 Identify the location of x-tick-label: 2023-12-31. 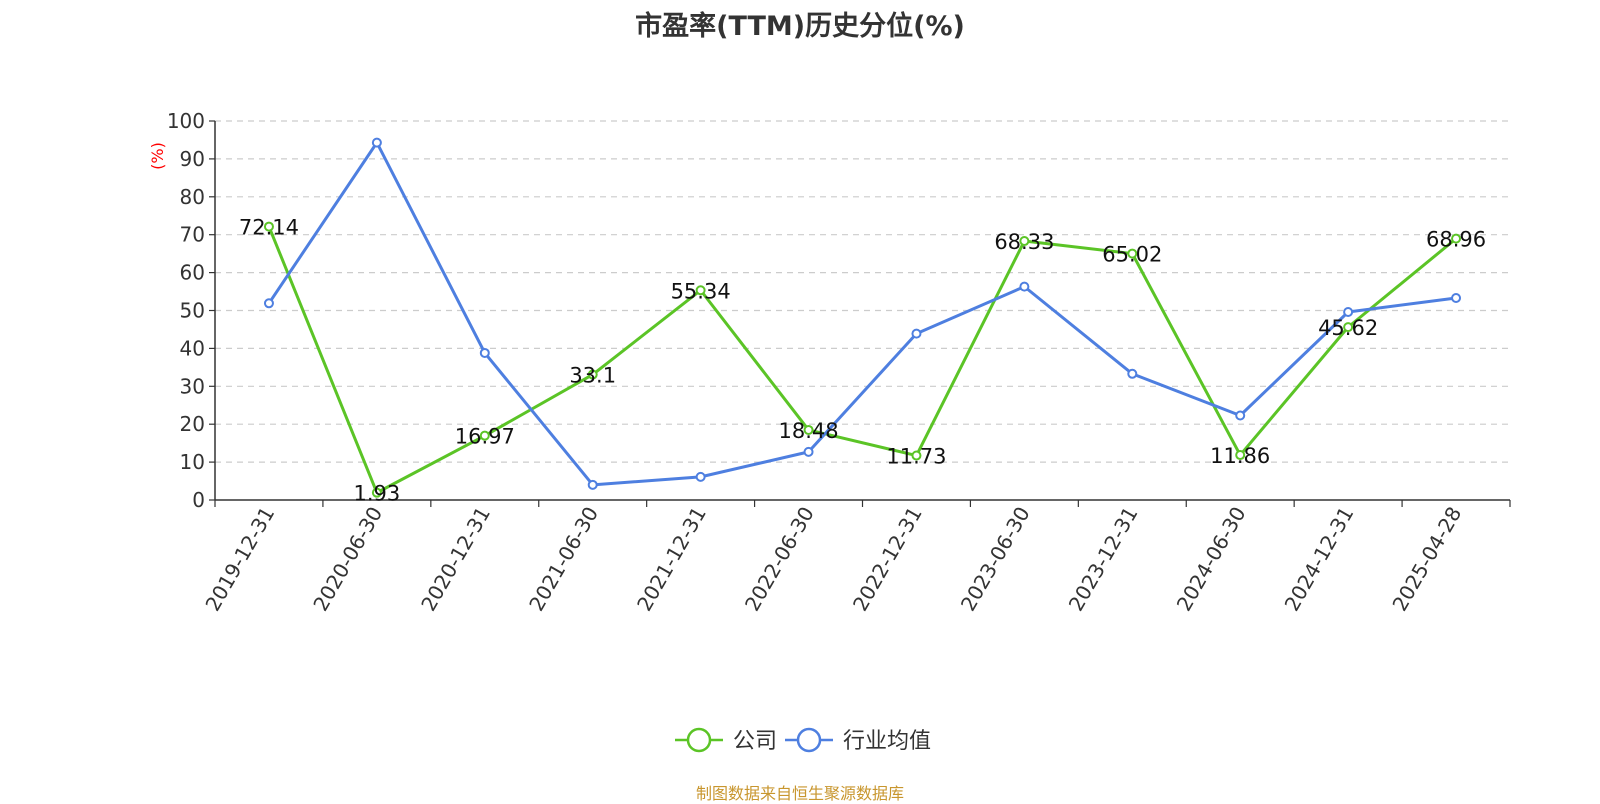
(1103, 559).